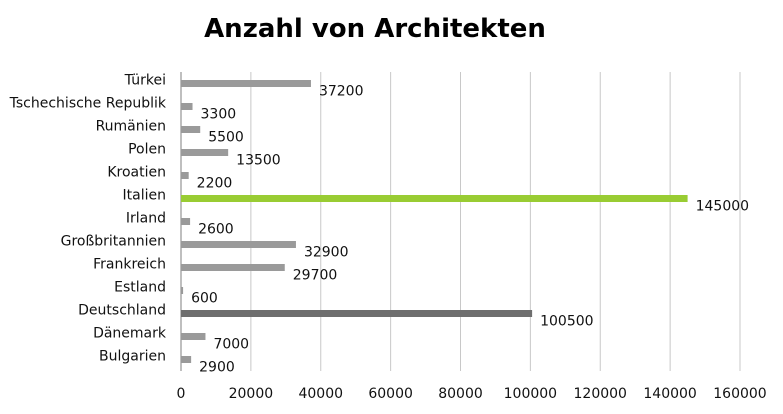 The height and width of the screenshot is (414, 783). I want to click on data-label: 3300, so click(219, 115).